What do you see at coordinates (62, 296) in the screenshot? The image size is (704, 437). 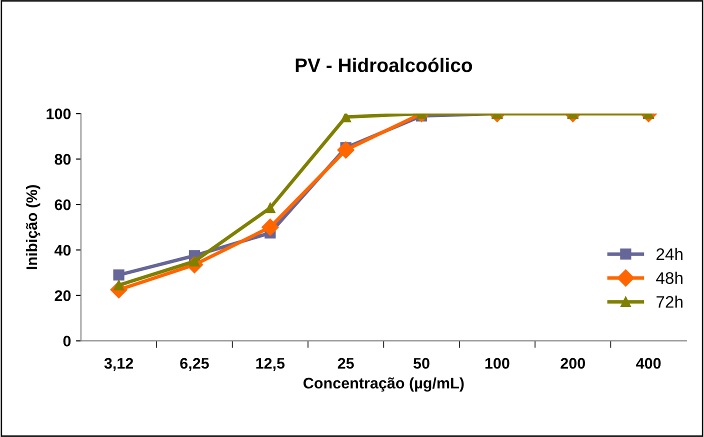 I see `y-tick-label: 20` at bounding box center [62, 296].